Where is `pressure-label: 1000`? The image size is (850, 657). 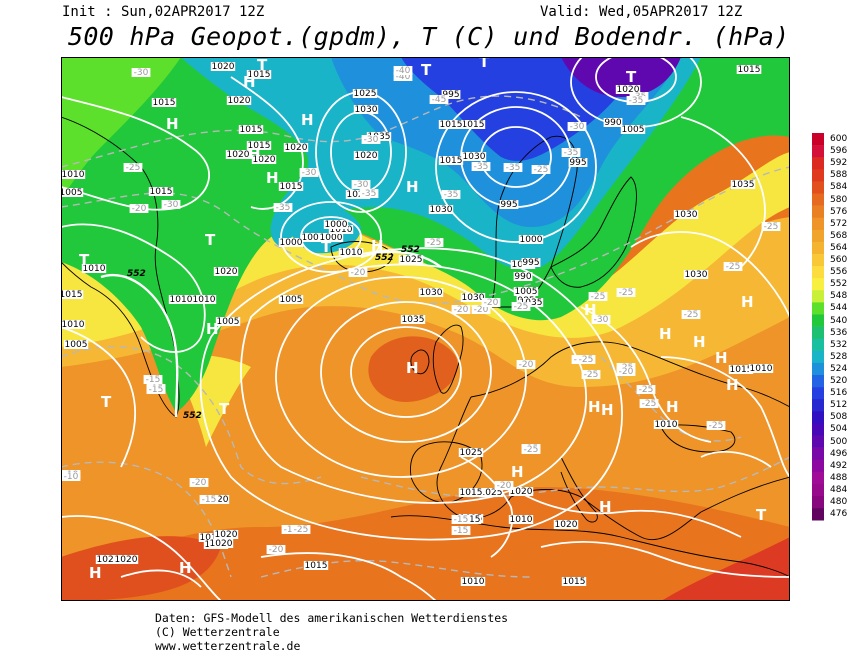 pressure-label: 1000 is located at coordinates (336, 225).